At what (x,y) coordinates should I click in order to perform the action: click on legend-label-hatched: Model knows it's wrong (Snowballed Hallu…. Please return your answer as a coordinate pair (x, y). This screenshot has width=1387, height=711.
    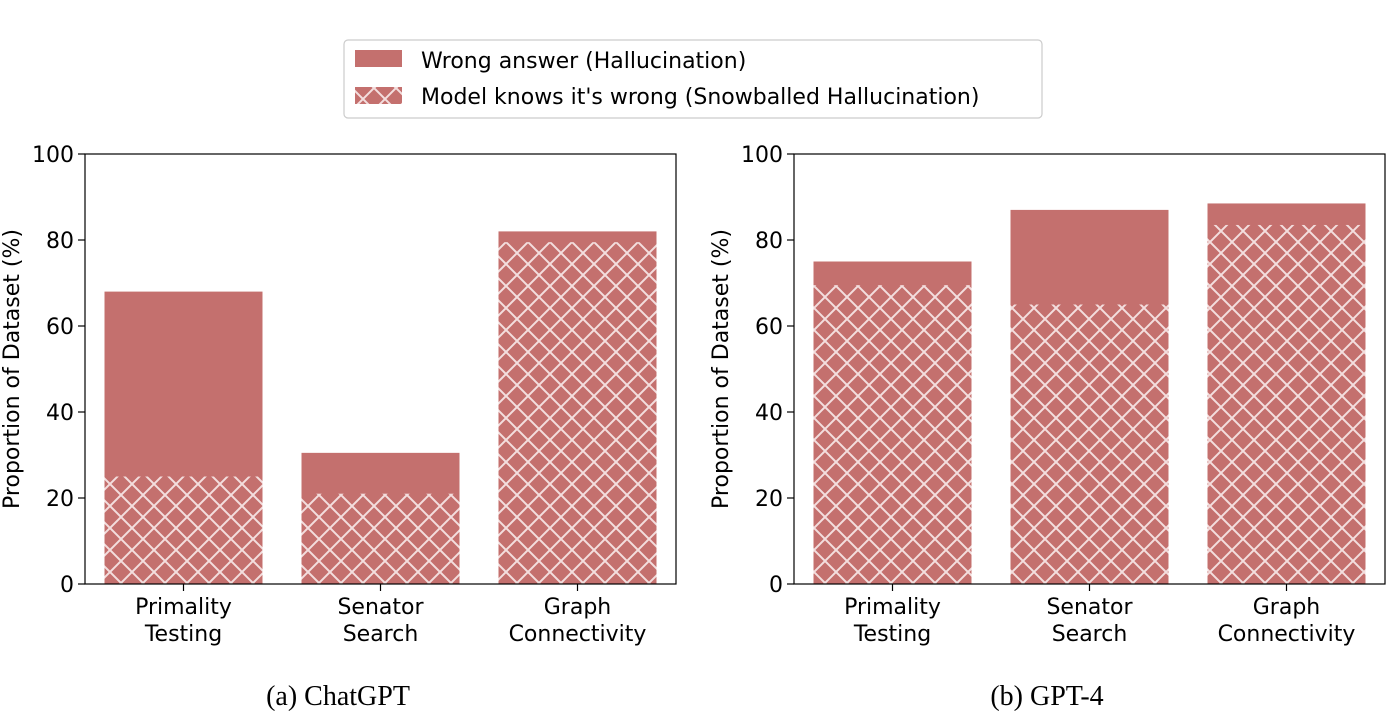
    Looking at the image, I should click on (700, 97).